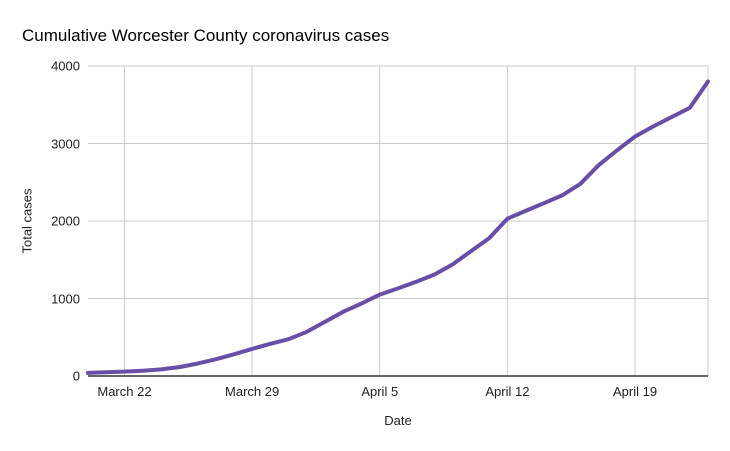 The height and width of the screenshot is (451, 730). Describe the element at coordinates (65, 298) in the screenshot. I see `y-tick-label: 1000` at that location.